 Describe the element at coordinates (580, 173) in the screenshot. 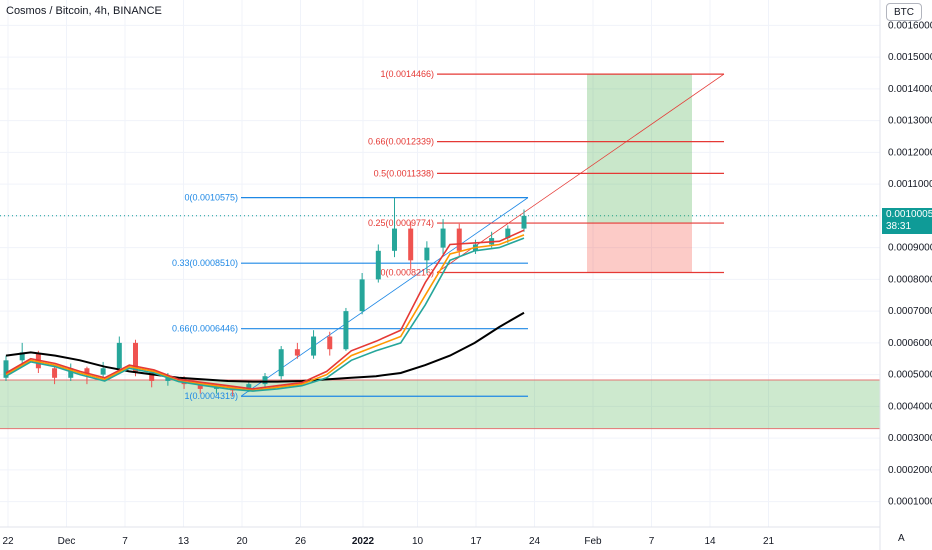

I see `fib-ext-trend-line` at that location.